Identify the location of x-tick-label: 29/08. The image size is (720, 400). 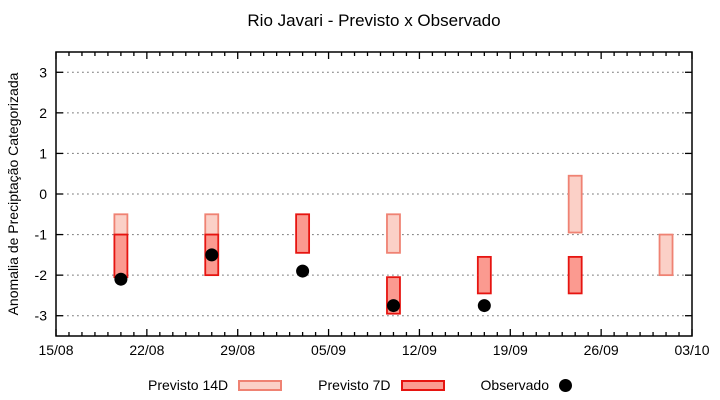
(237, 350).